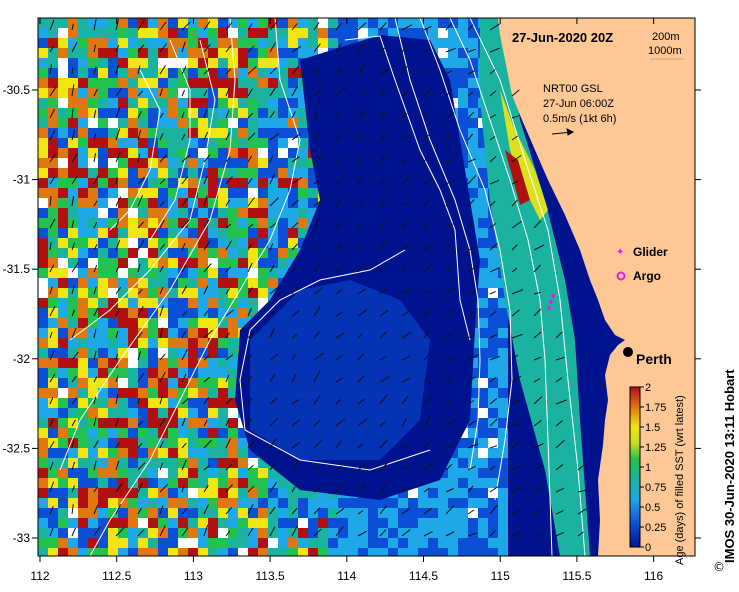  I want to click on glider-track, so click(551, 302).